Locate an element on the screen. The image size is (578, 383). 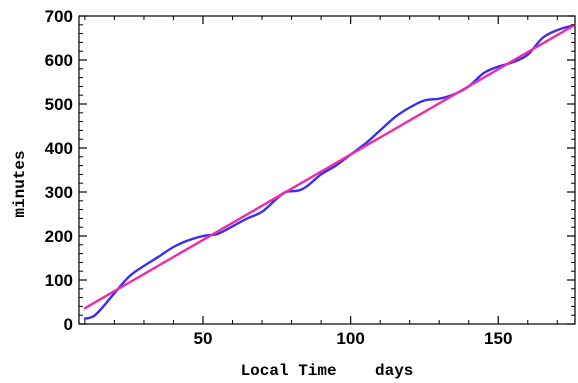
y-tick-label: 200 is located at coordinates (59, 236).